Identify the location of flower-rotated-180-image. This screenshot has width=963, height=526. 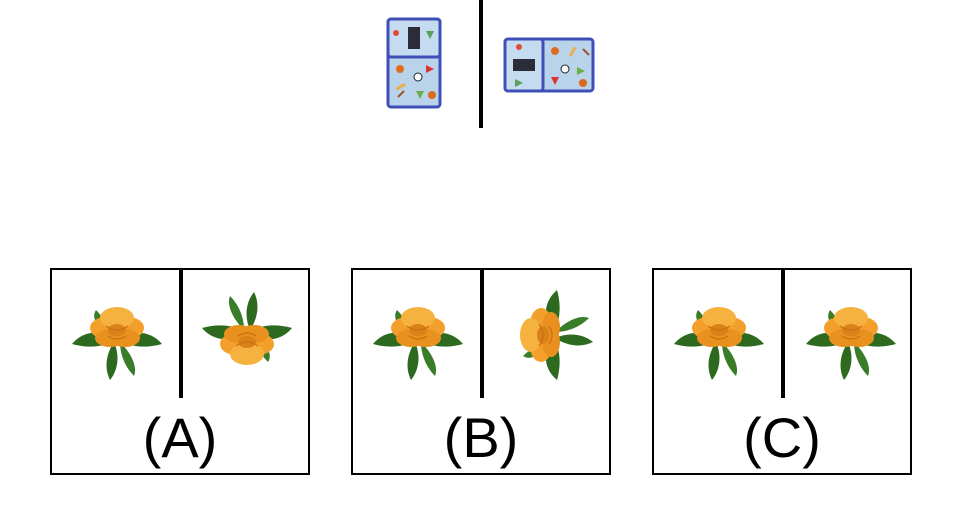
(248, 336).